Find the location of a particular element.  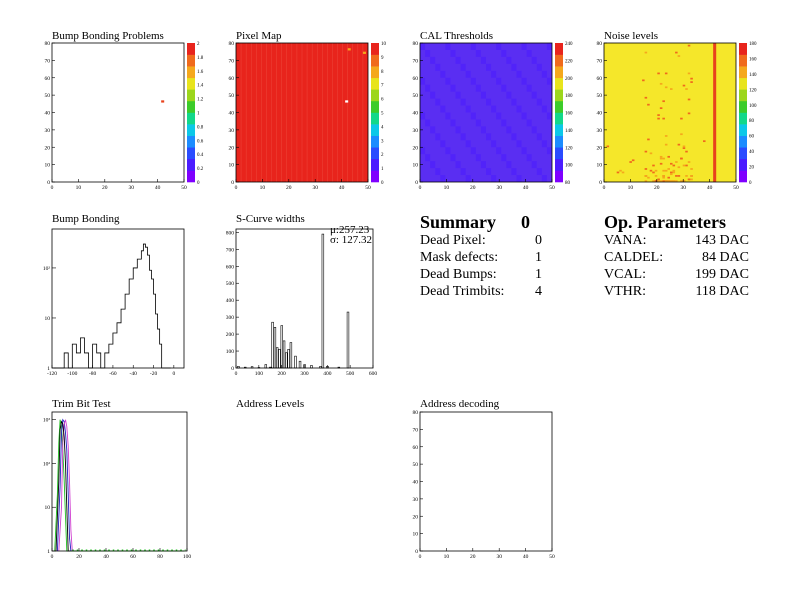

scurve-stat-sigma: σ: 127.32 is located at coordinates (351, 240).